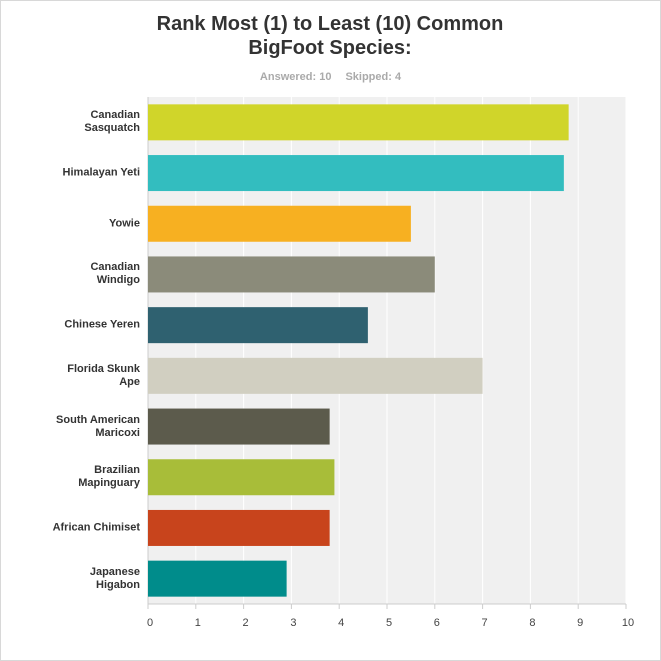 The width and height of the screenshot is (661, 661). I want to click on x-tick-label: 0, so click(150, 623).